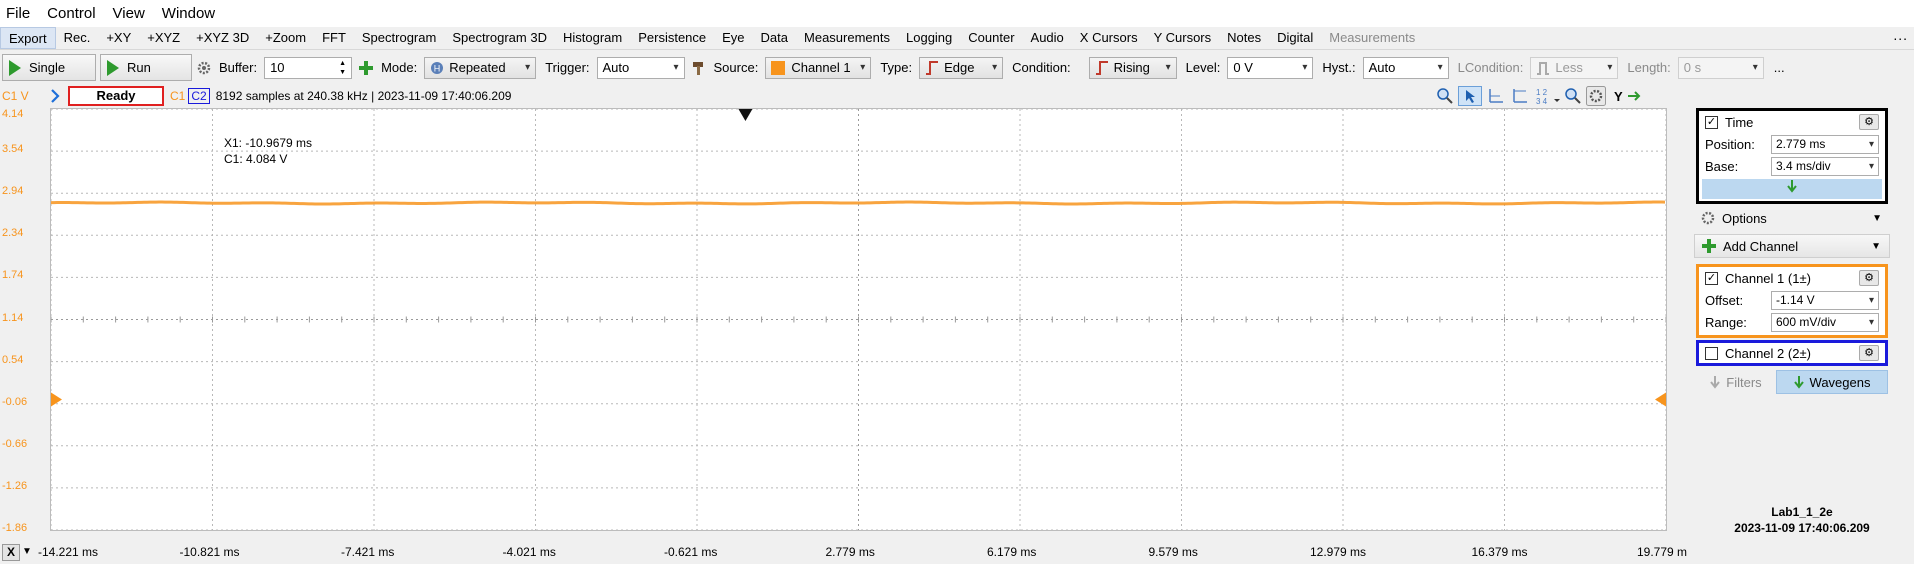 The height and width of the screenshot is (564, 1914). Describe the element at coordinates (733, 37) in the screenshot. I see `tab-eye: Eye` at that location.